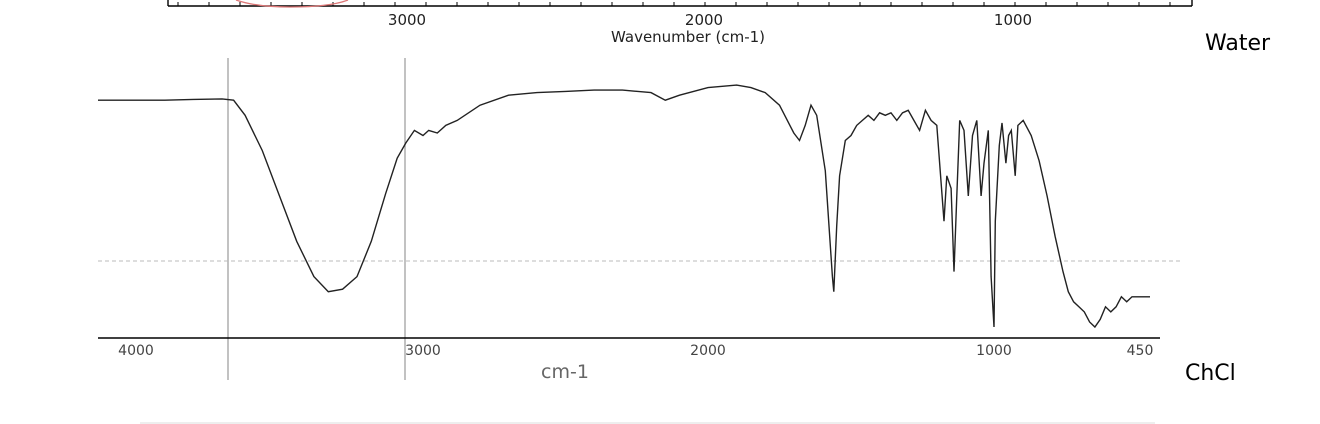  What do you see at coordinates (680, 23) in the screenshot?
I see `top-spectrum-panel: 3000 2000 1000 Wavenumber (cm-1)` at bounding box center [680, 23].